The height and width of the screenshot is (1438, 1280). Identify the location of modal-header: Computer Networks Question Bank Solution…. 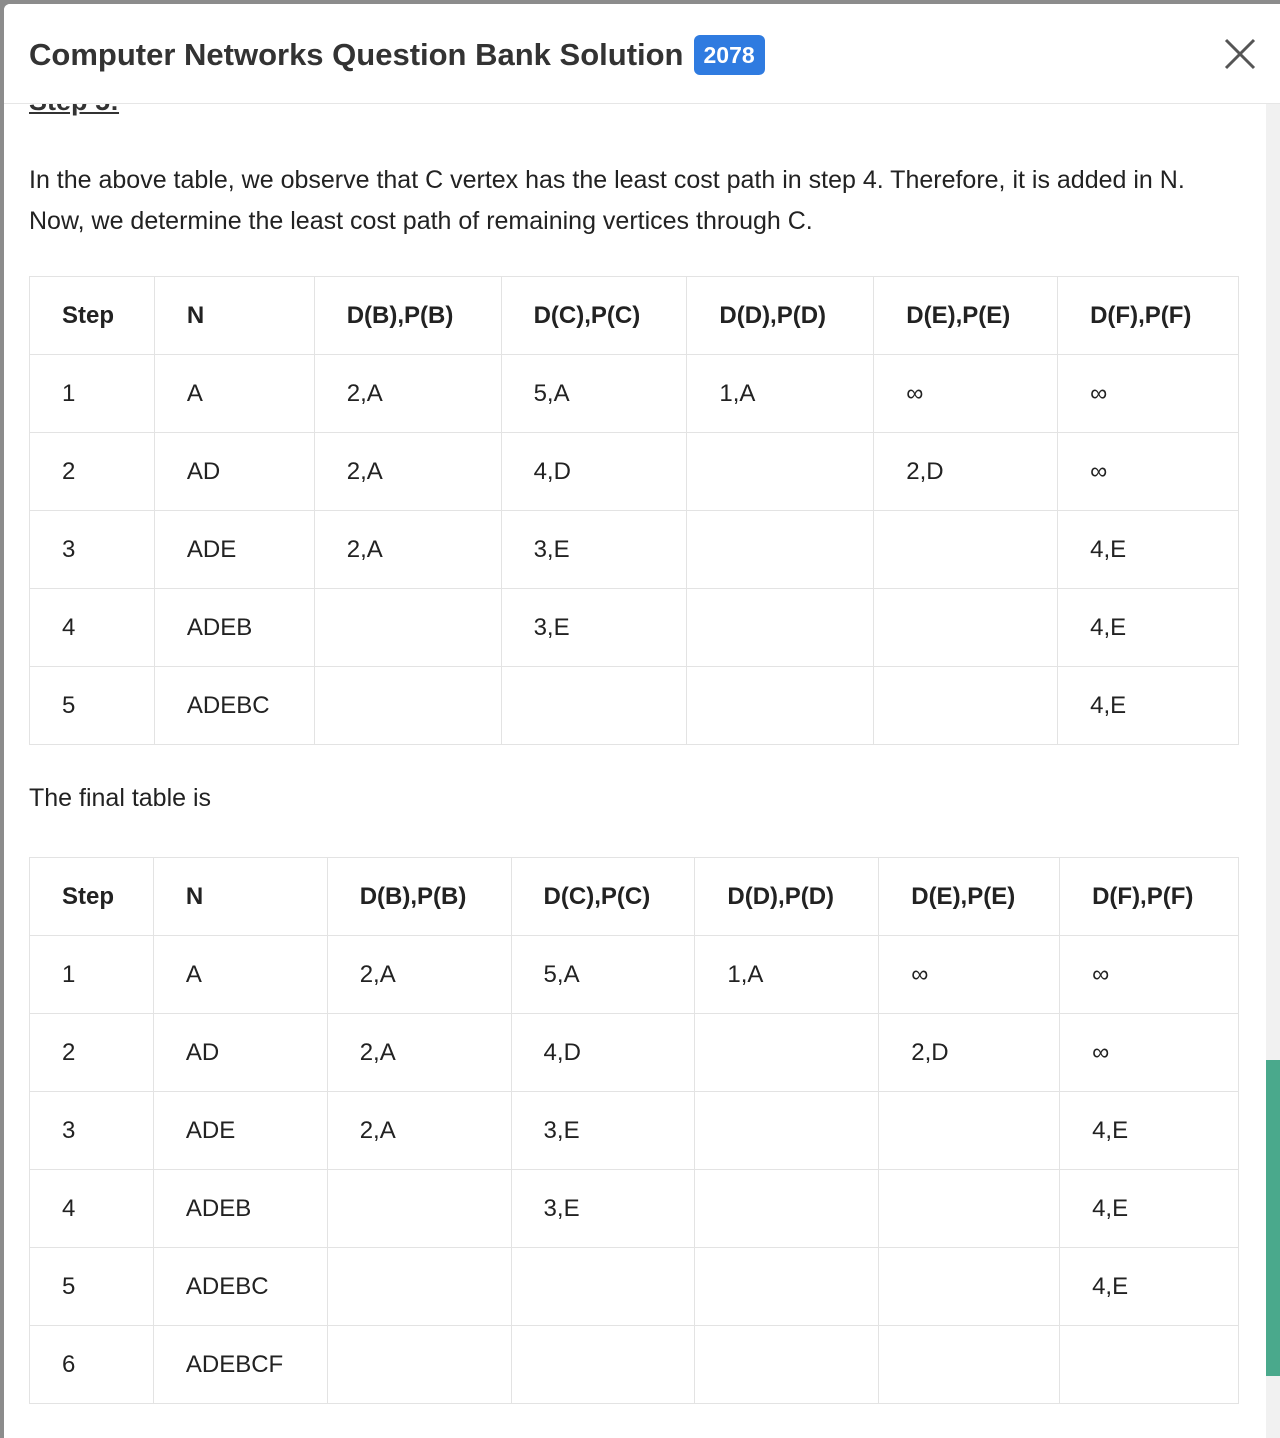
(642, 54).